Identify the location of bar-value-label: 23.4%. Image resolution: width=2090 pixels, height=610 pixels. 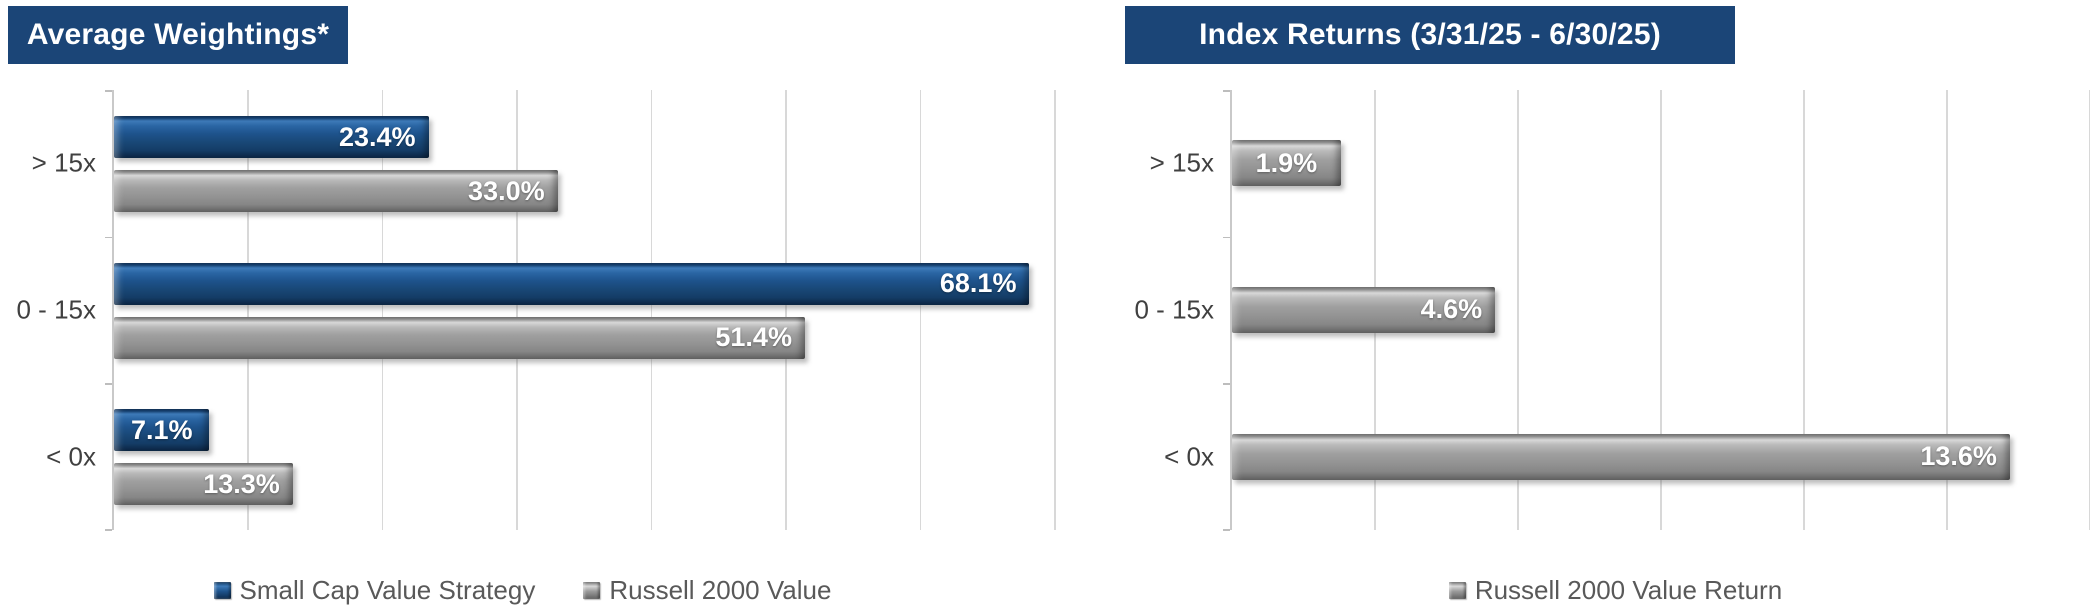
(377, 136).